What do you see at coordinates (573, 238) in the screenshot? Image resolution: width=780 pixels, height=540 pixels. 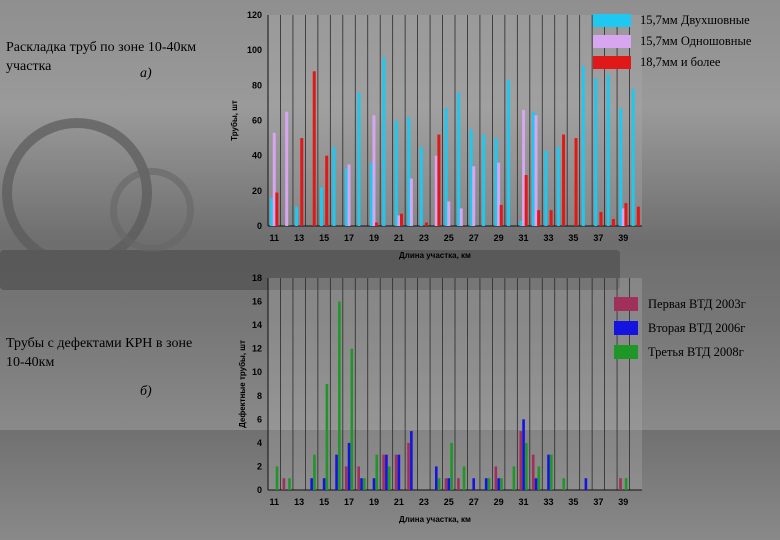 I see `chart1-x-tick-label: 35` at bounding box center [573, 238].